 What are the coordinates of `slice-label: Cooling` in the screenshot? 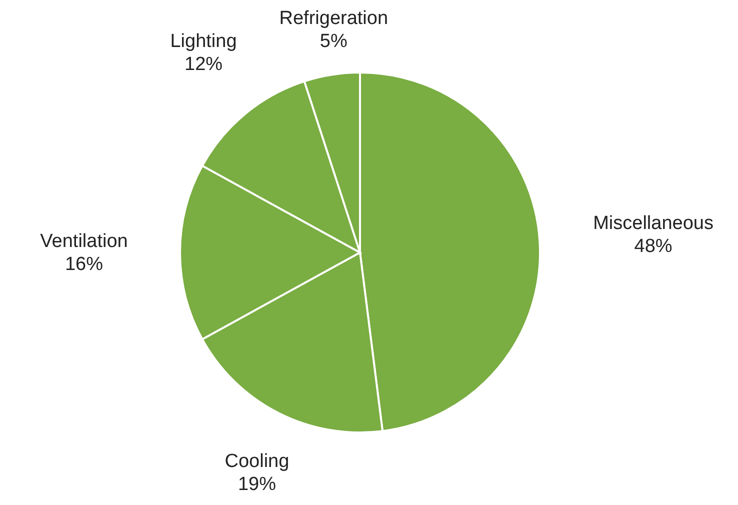 It's located at (257, 461).